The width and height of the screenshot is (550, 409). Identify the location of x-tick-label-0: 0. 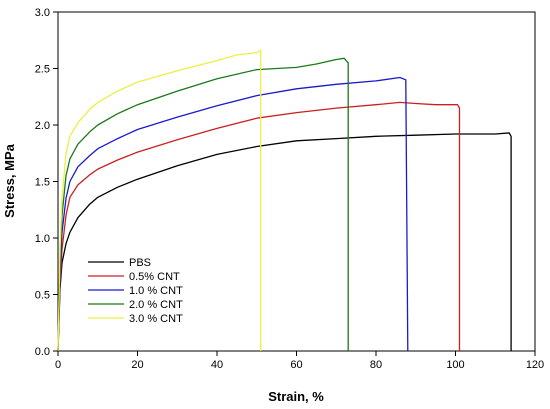
(58, 365).